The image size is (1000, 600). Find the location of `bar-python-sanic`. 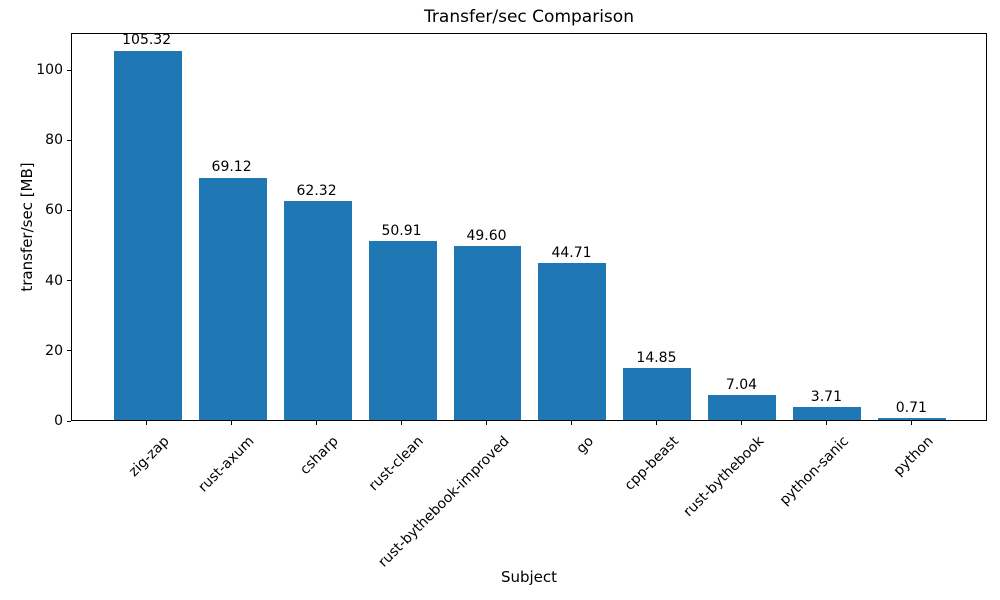

bar-python-sanic is located at coordinates (827, 413).